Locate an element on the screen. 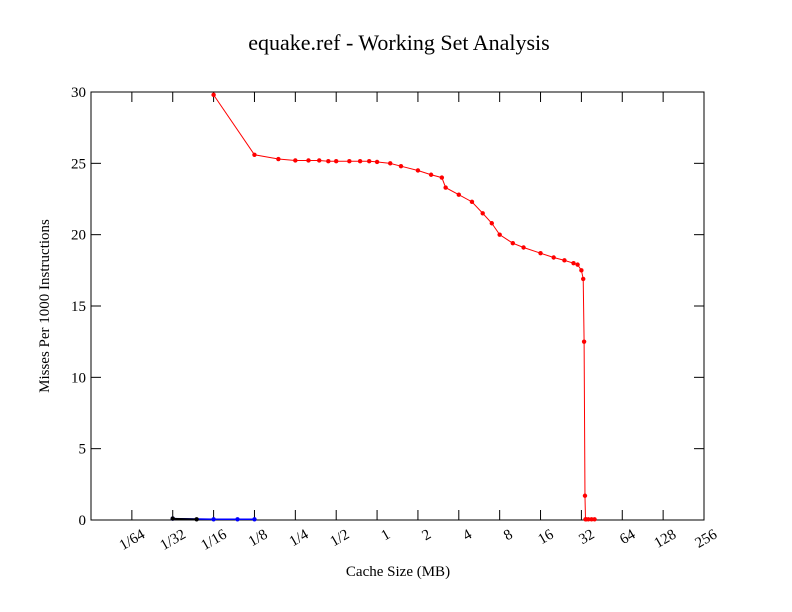  x-tick-label: 2 is located at coordinates (426, 536).